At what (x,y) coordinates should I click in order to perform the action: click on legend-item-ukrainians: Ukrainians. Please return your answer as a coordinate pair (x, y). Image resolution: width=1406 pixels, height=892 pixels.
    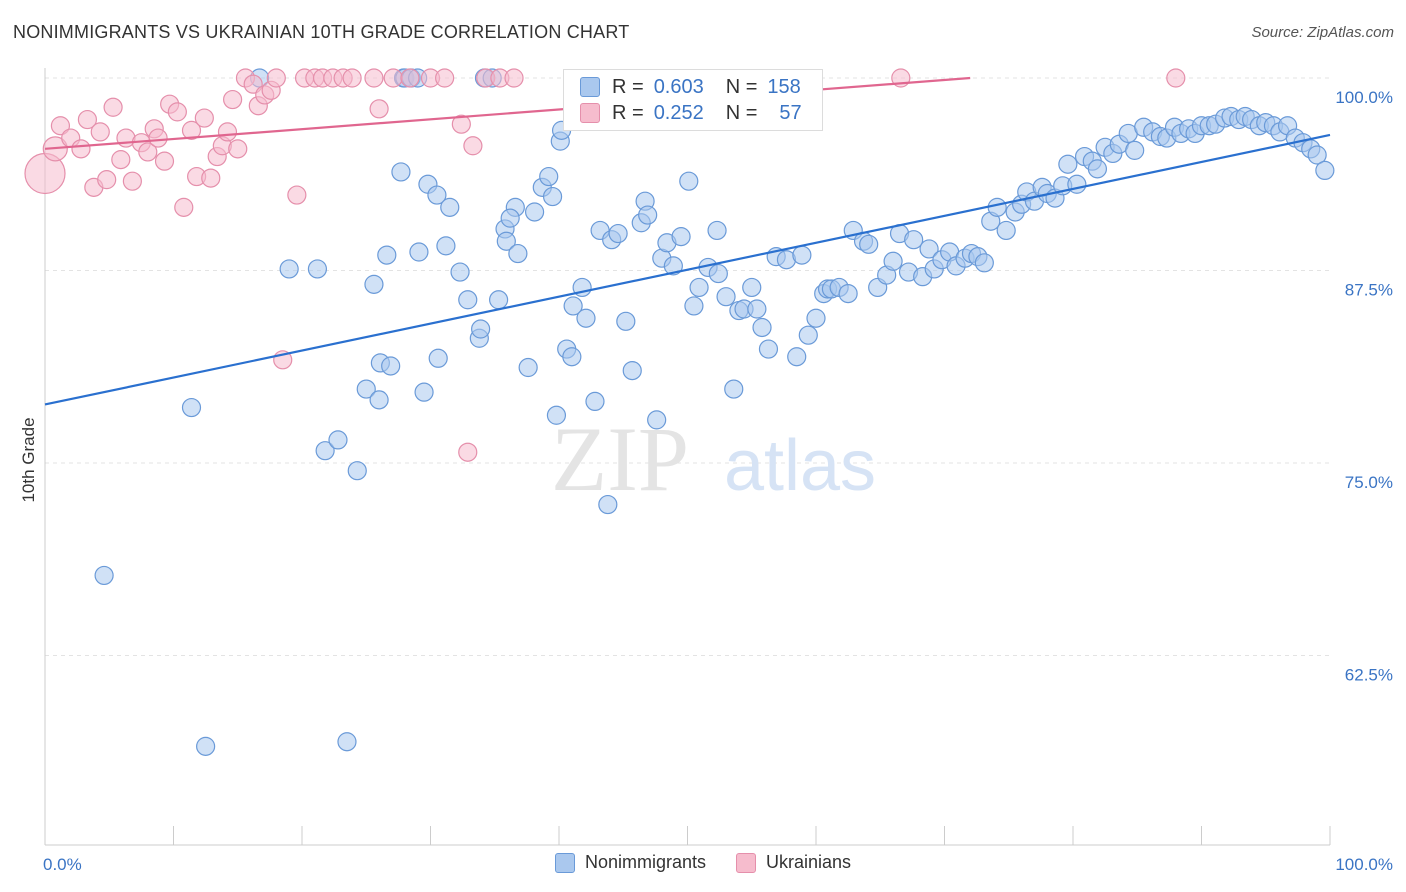
    Looking at the image, I should click on (793, 862).